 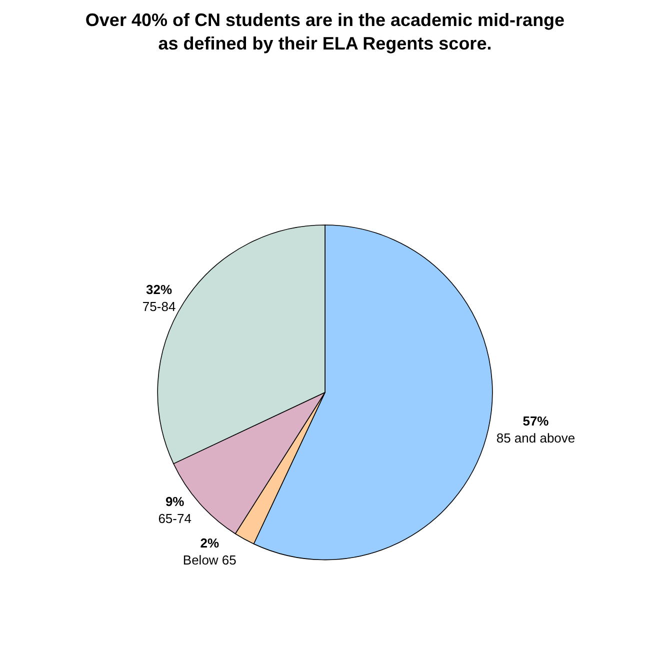 What do you see at coordinates (159, 306) in the screenshot?
I see `slice-label: 75-84` at bounding box center [159, 306].